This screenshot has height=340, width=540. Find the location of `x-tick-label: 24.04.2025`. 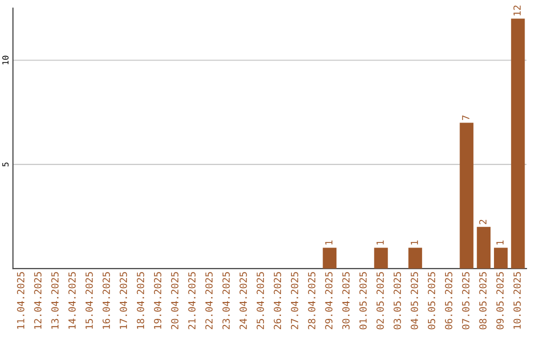

x-tick-label: 24.04.2025 is located at coordinates (243, 301).